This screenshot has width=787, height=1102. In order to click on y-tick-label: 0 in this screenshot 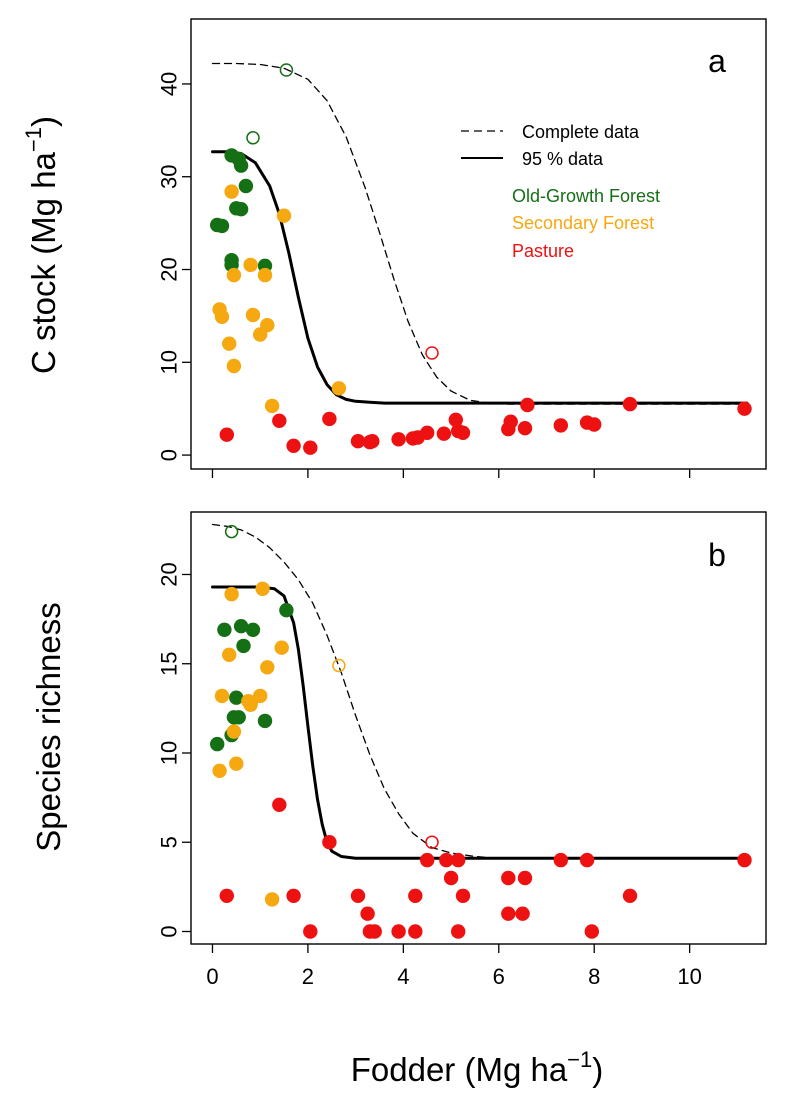, I will do `click(169, 455)`.